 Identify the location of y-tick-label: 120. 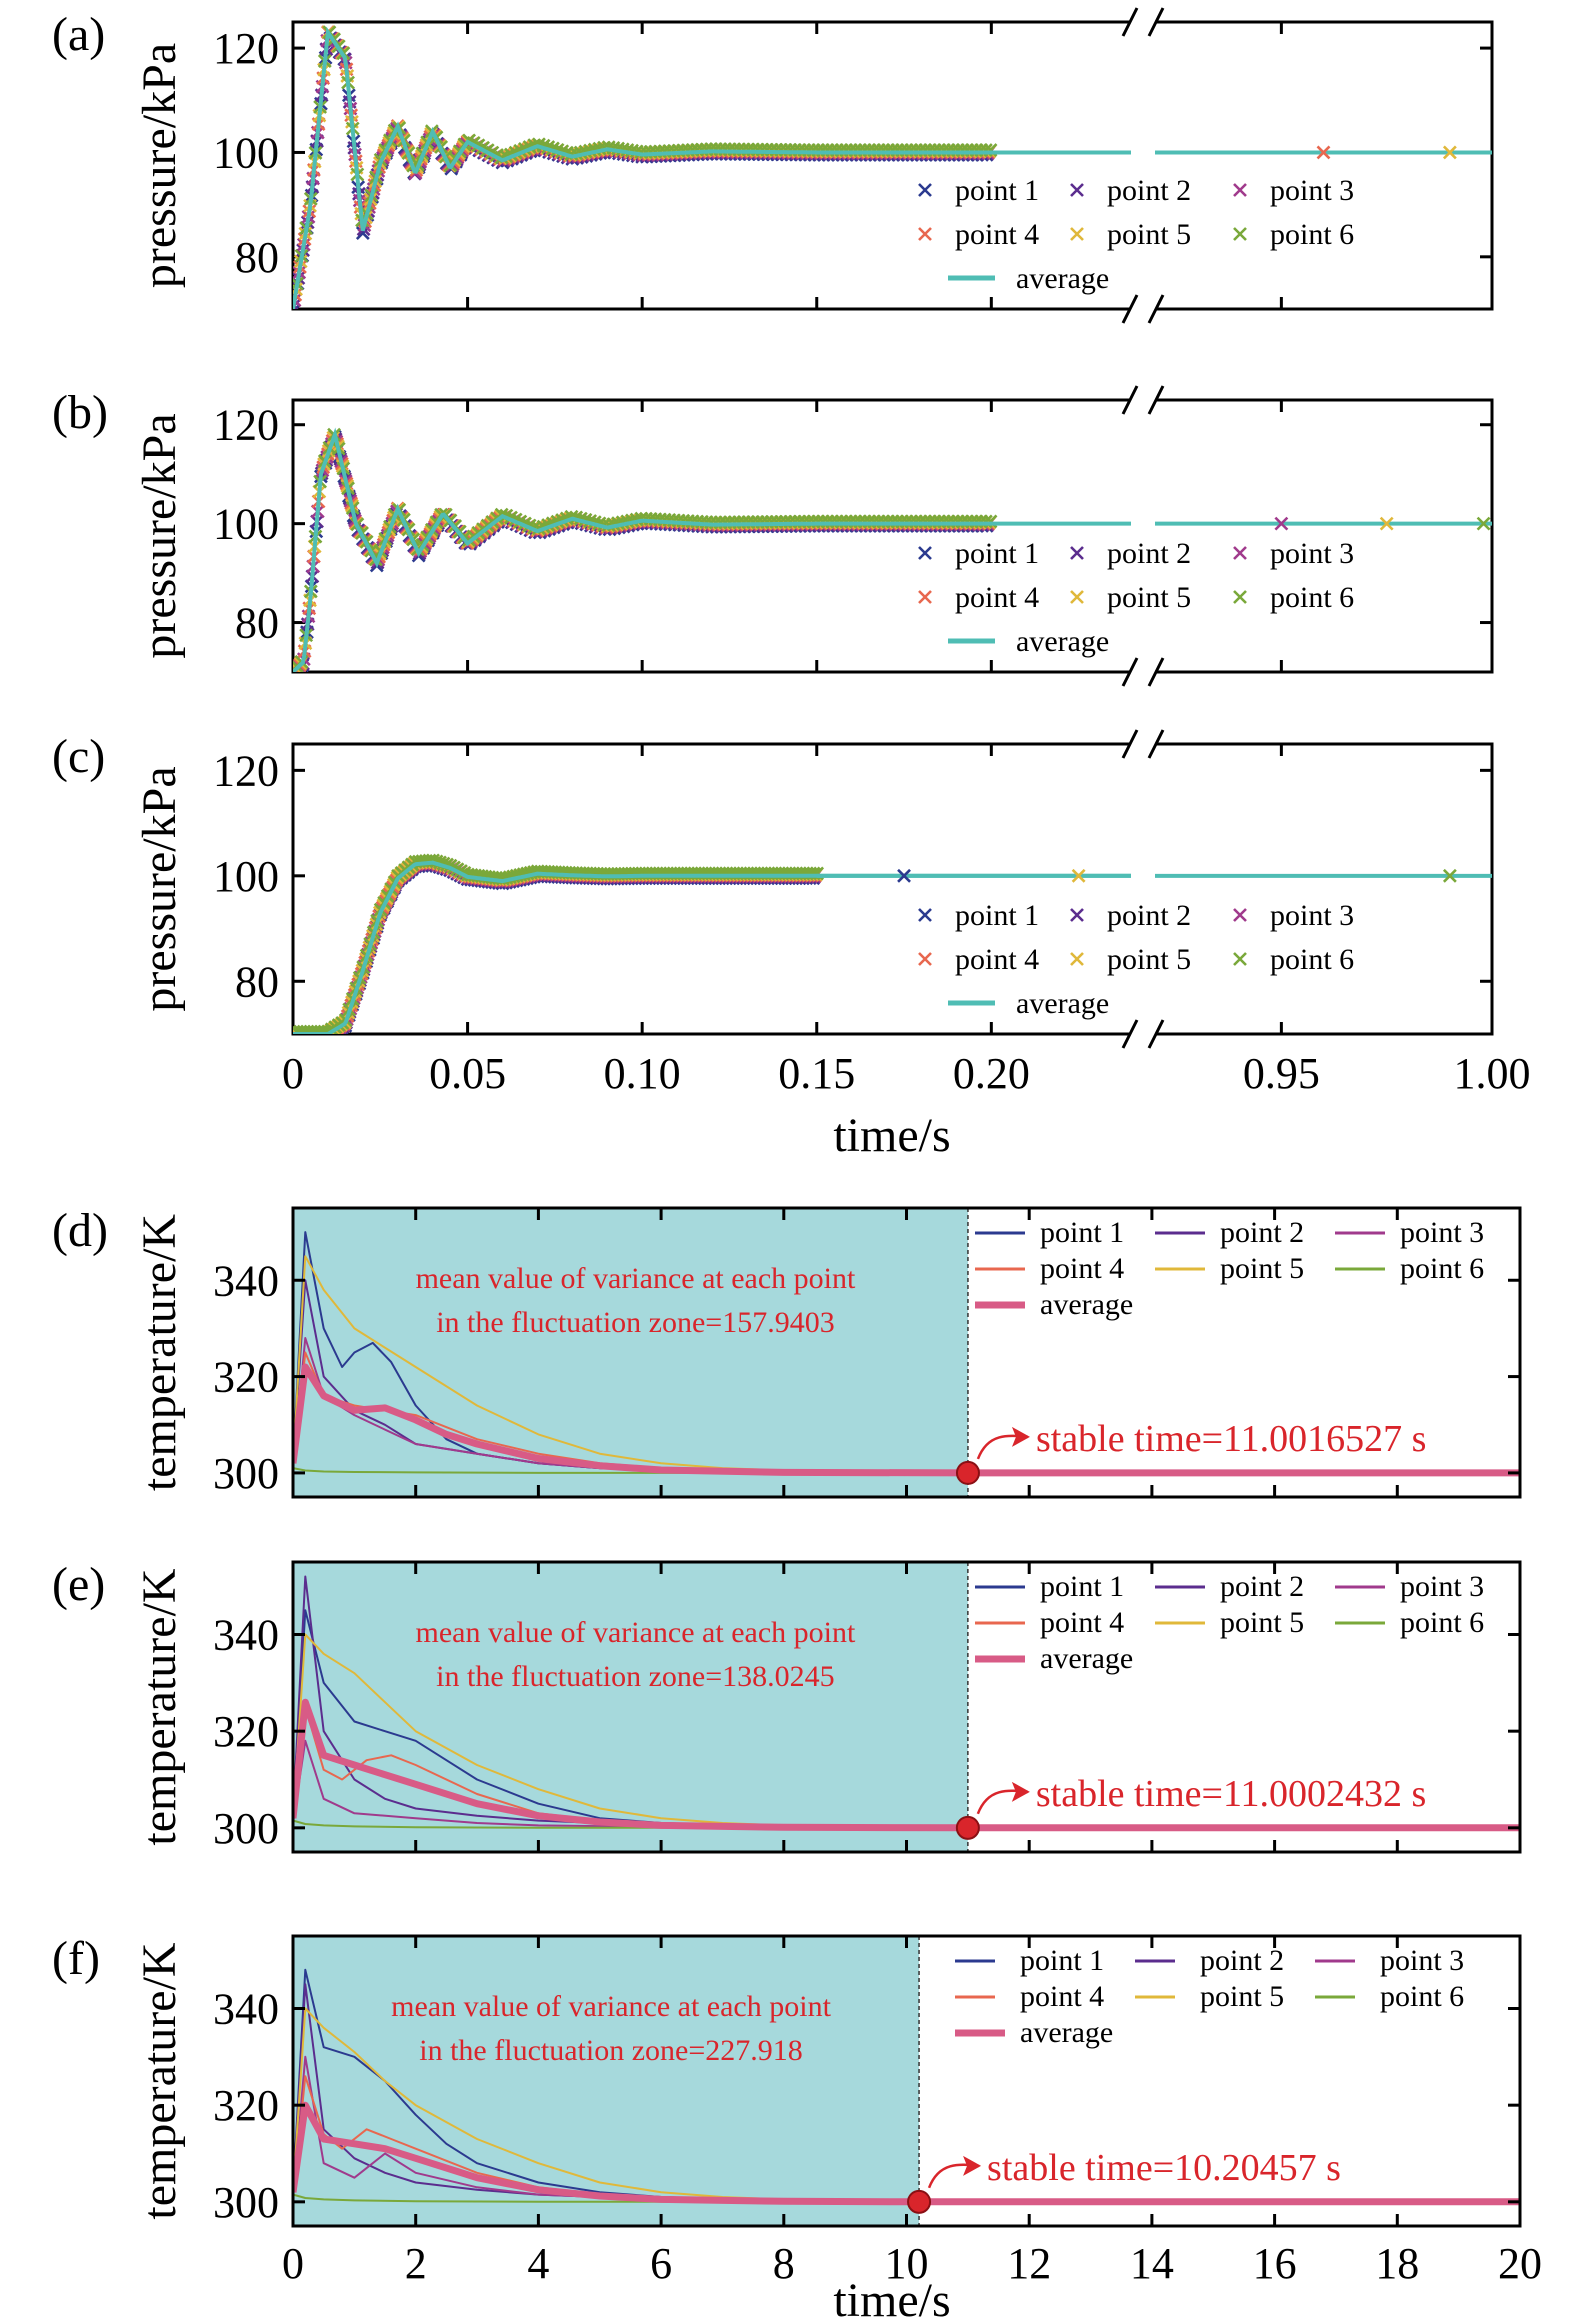
(246, 770).